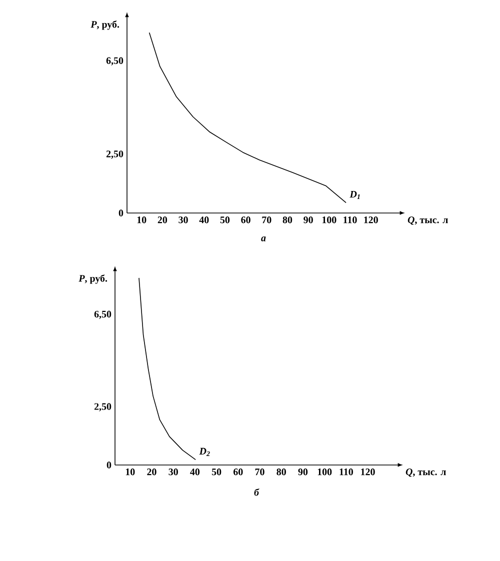 Image resolution: width=500 pixels, height=561 pixels. What do you see at coordinates (355, 195) in the screenshot?
I see `series-label: D$_{1}$` at bounding box center [355, 195].